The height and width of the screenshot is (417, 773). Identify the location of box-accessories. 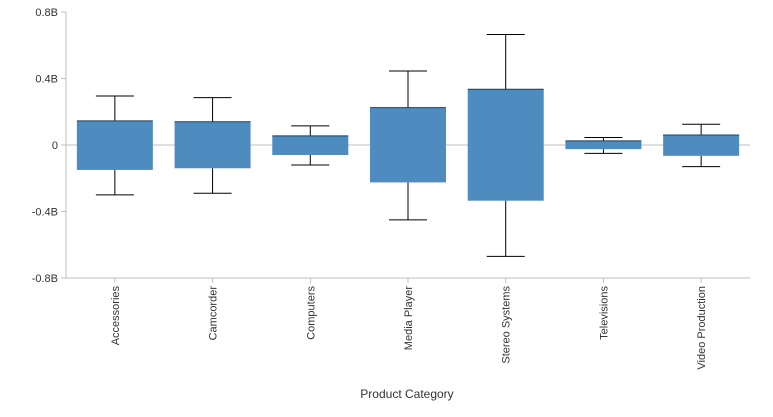
(114, 145).